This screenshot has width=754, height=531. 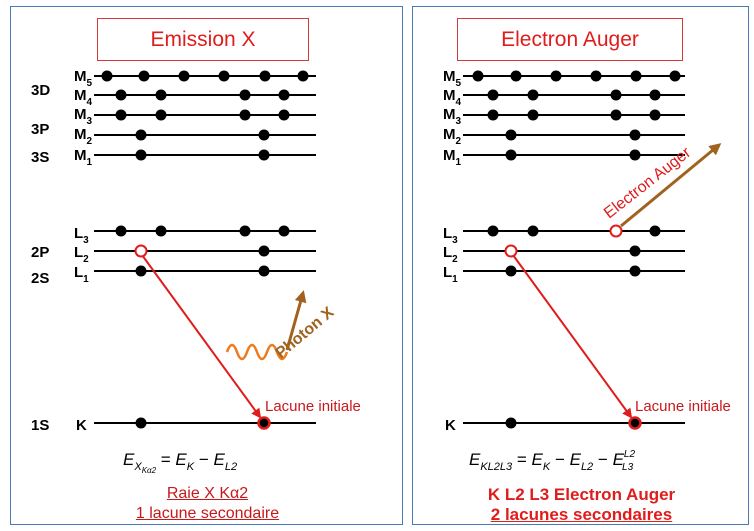 I want to click on photon-arrow, so click(x=296, y=320).